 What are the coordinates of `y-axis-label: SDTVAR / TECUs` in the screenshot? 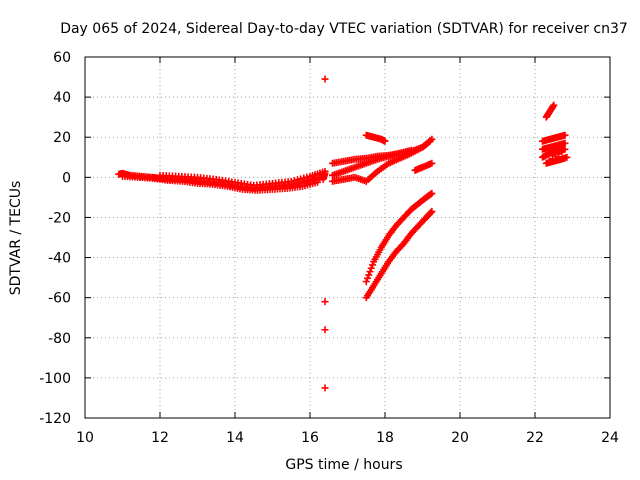 It's located at (16, 238).